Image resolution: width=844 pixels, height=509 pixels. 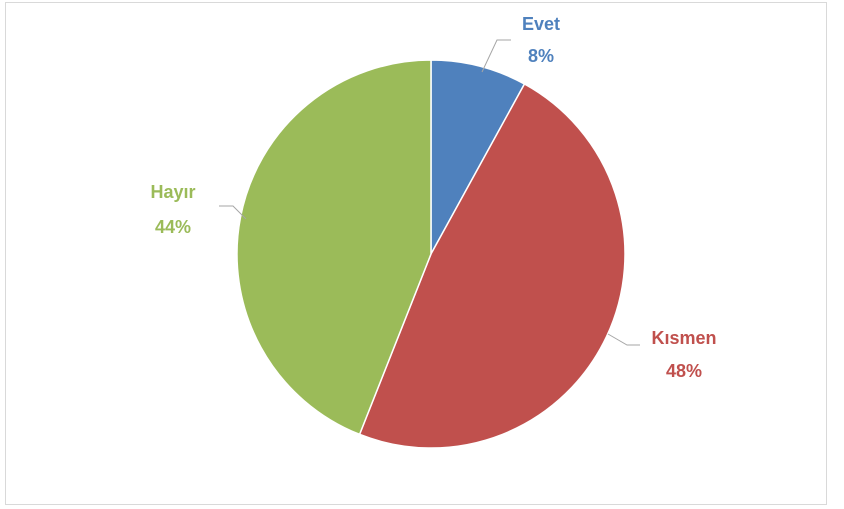 What do you see at coordinates (496, 56) in the screenshot?
I see `leader-line-evet` at bounding box center [496, 56].